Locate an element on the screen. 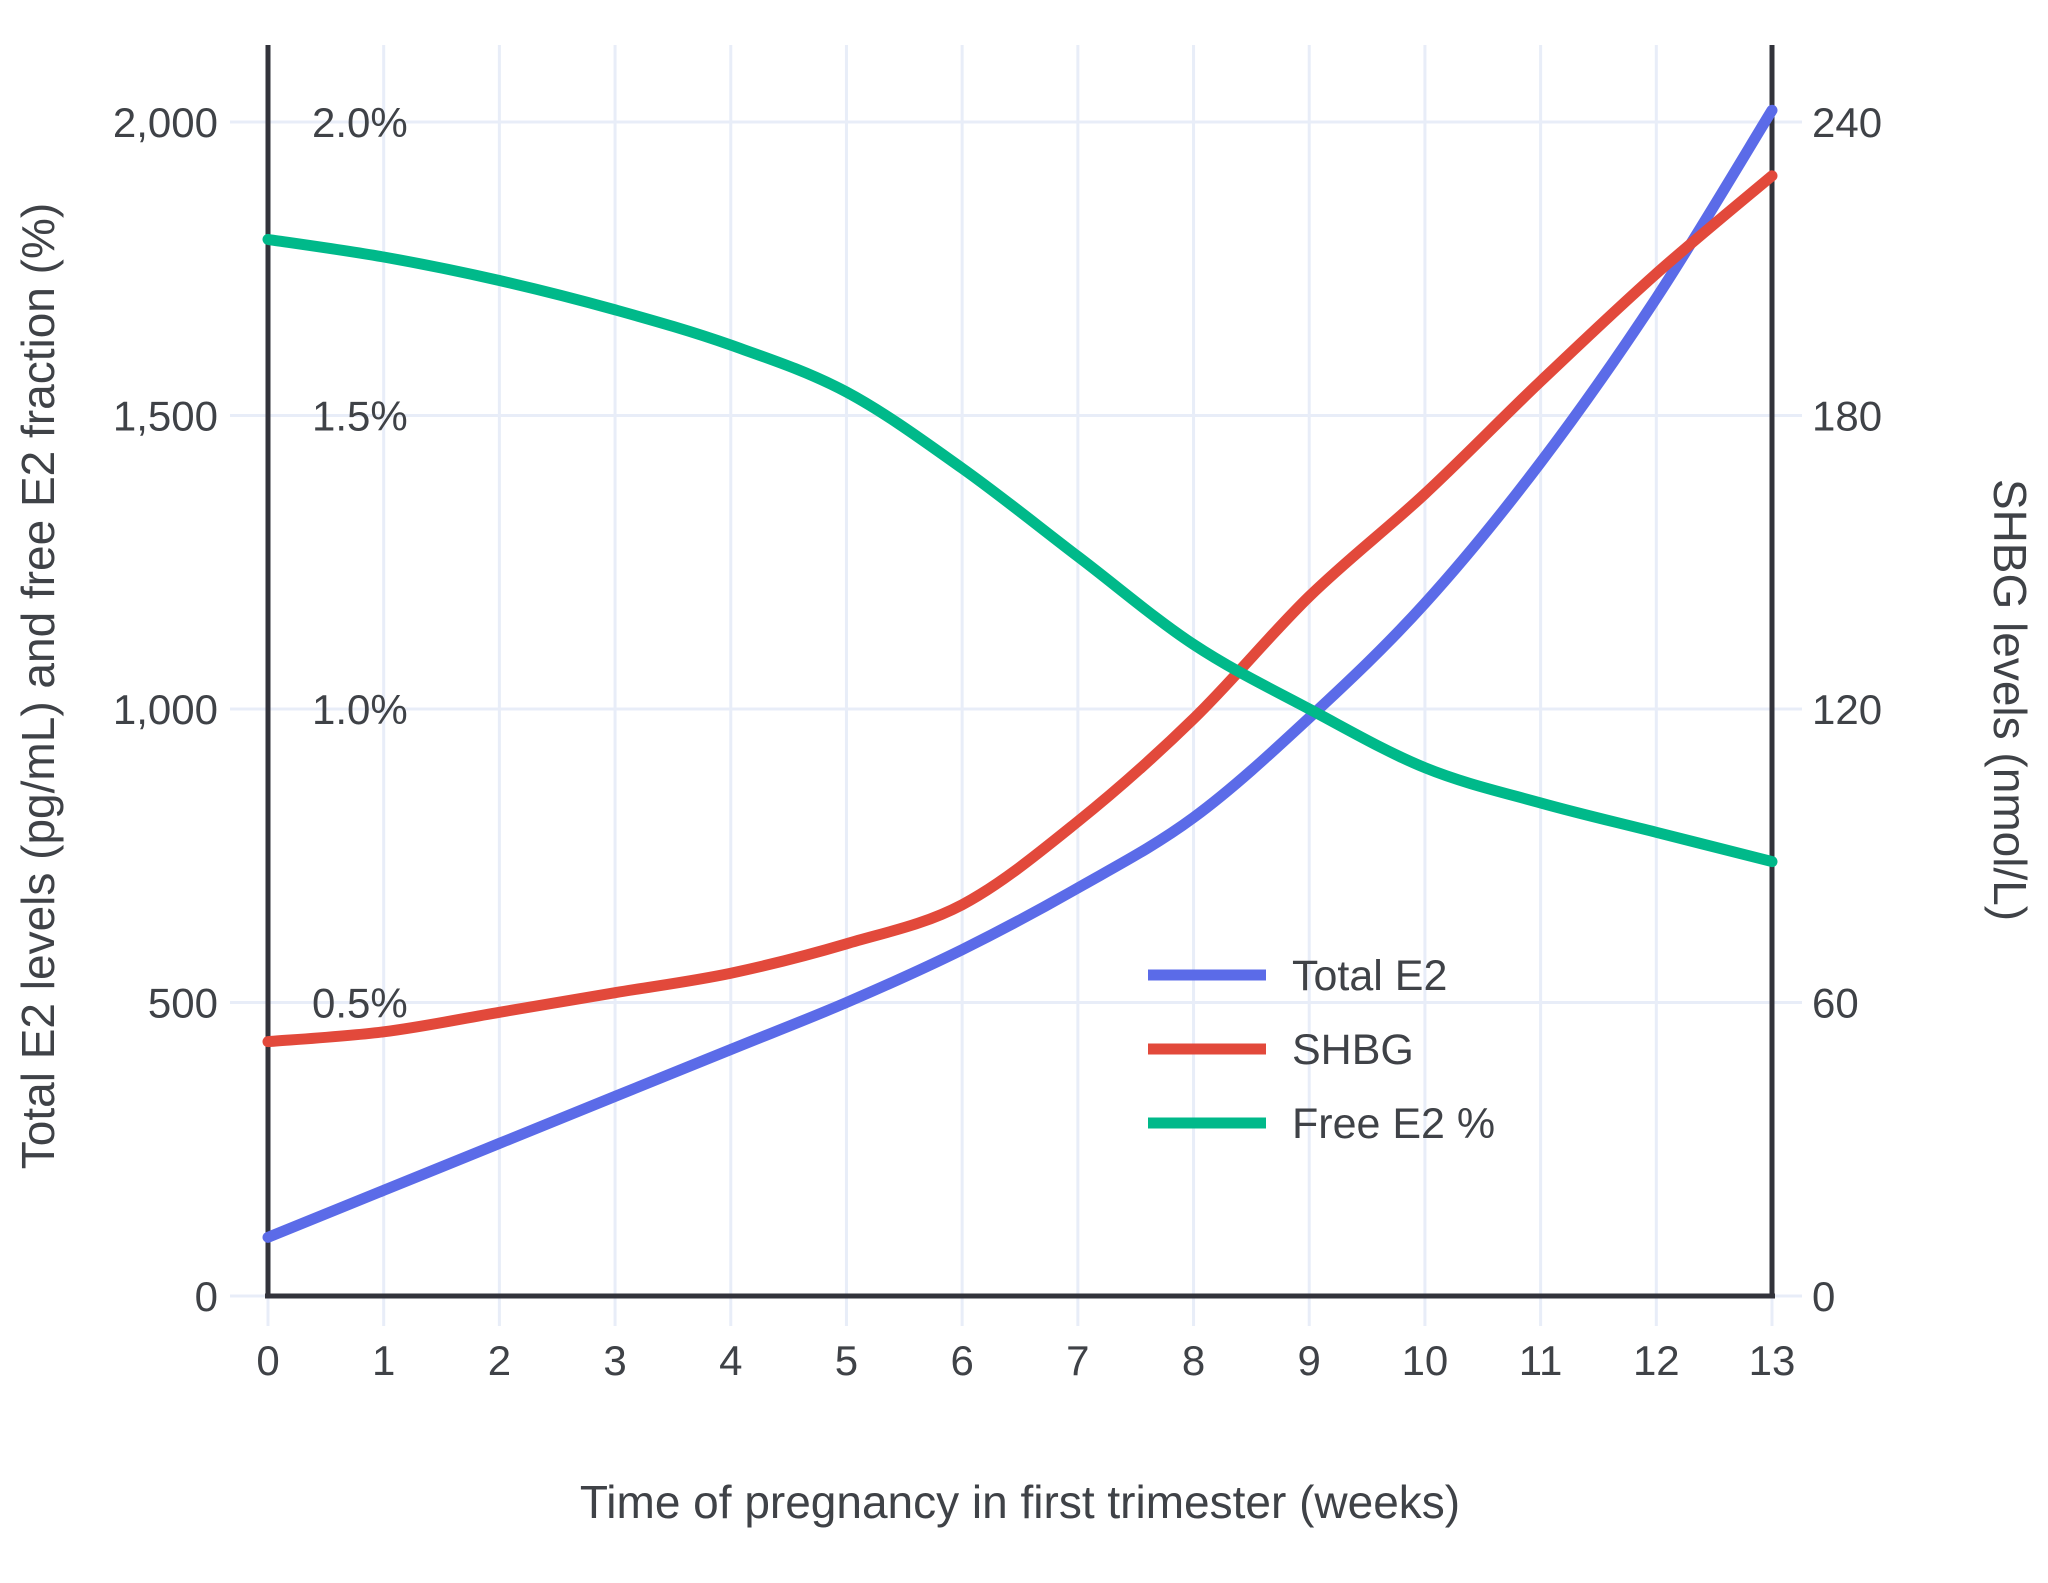 Image resolution: width=2048 pixels, height=1583 pixels. x-axis-tick-label: 9 is located at coordinates (1309, 1360).